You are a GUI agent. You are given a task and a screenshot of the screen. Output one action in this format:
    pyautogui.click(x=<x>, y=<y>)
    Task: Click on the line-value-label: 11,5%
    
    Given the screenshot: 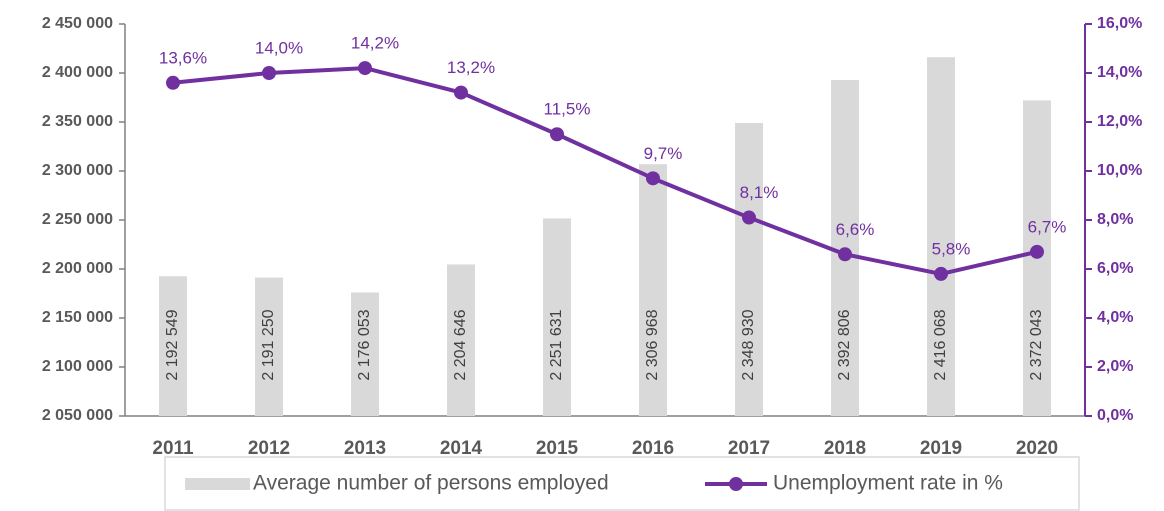 What is the action you would take?
    pyautogui.click(x=567, y=109)
    